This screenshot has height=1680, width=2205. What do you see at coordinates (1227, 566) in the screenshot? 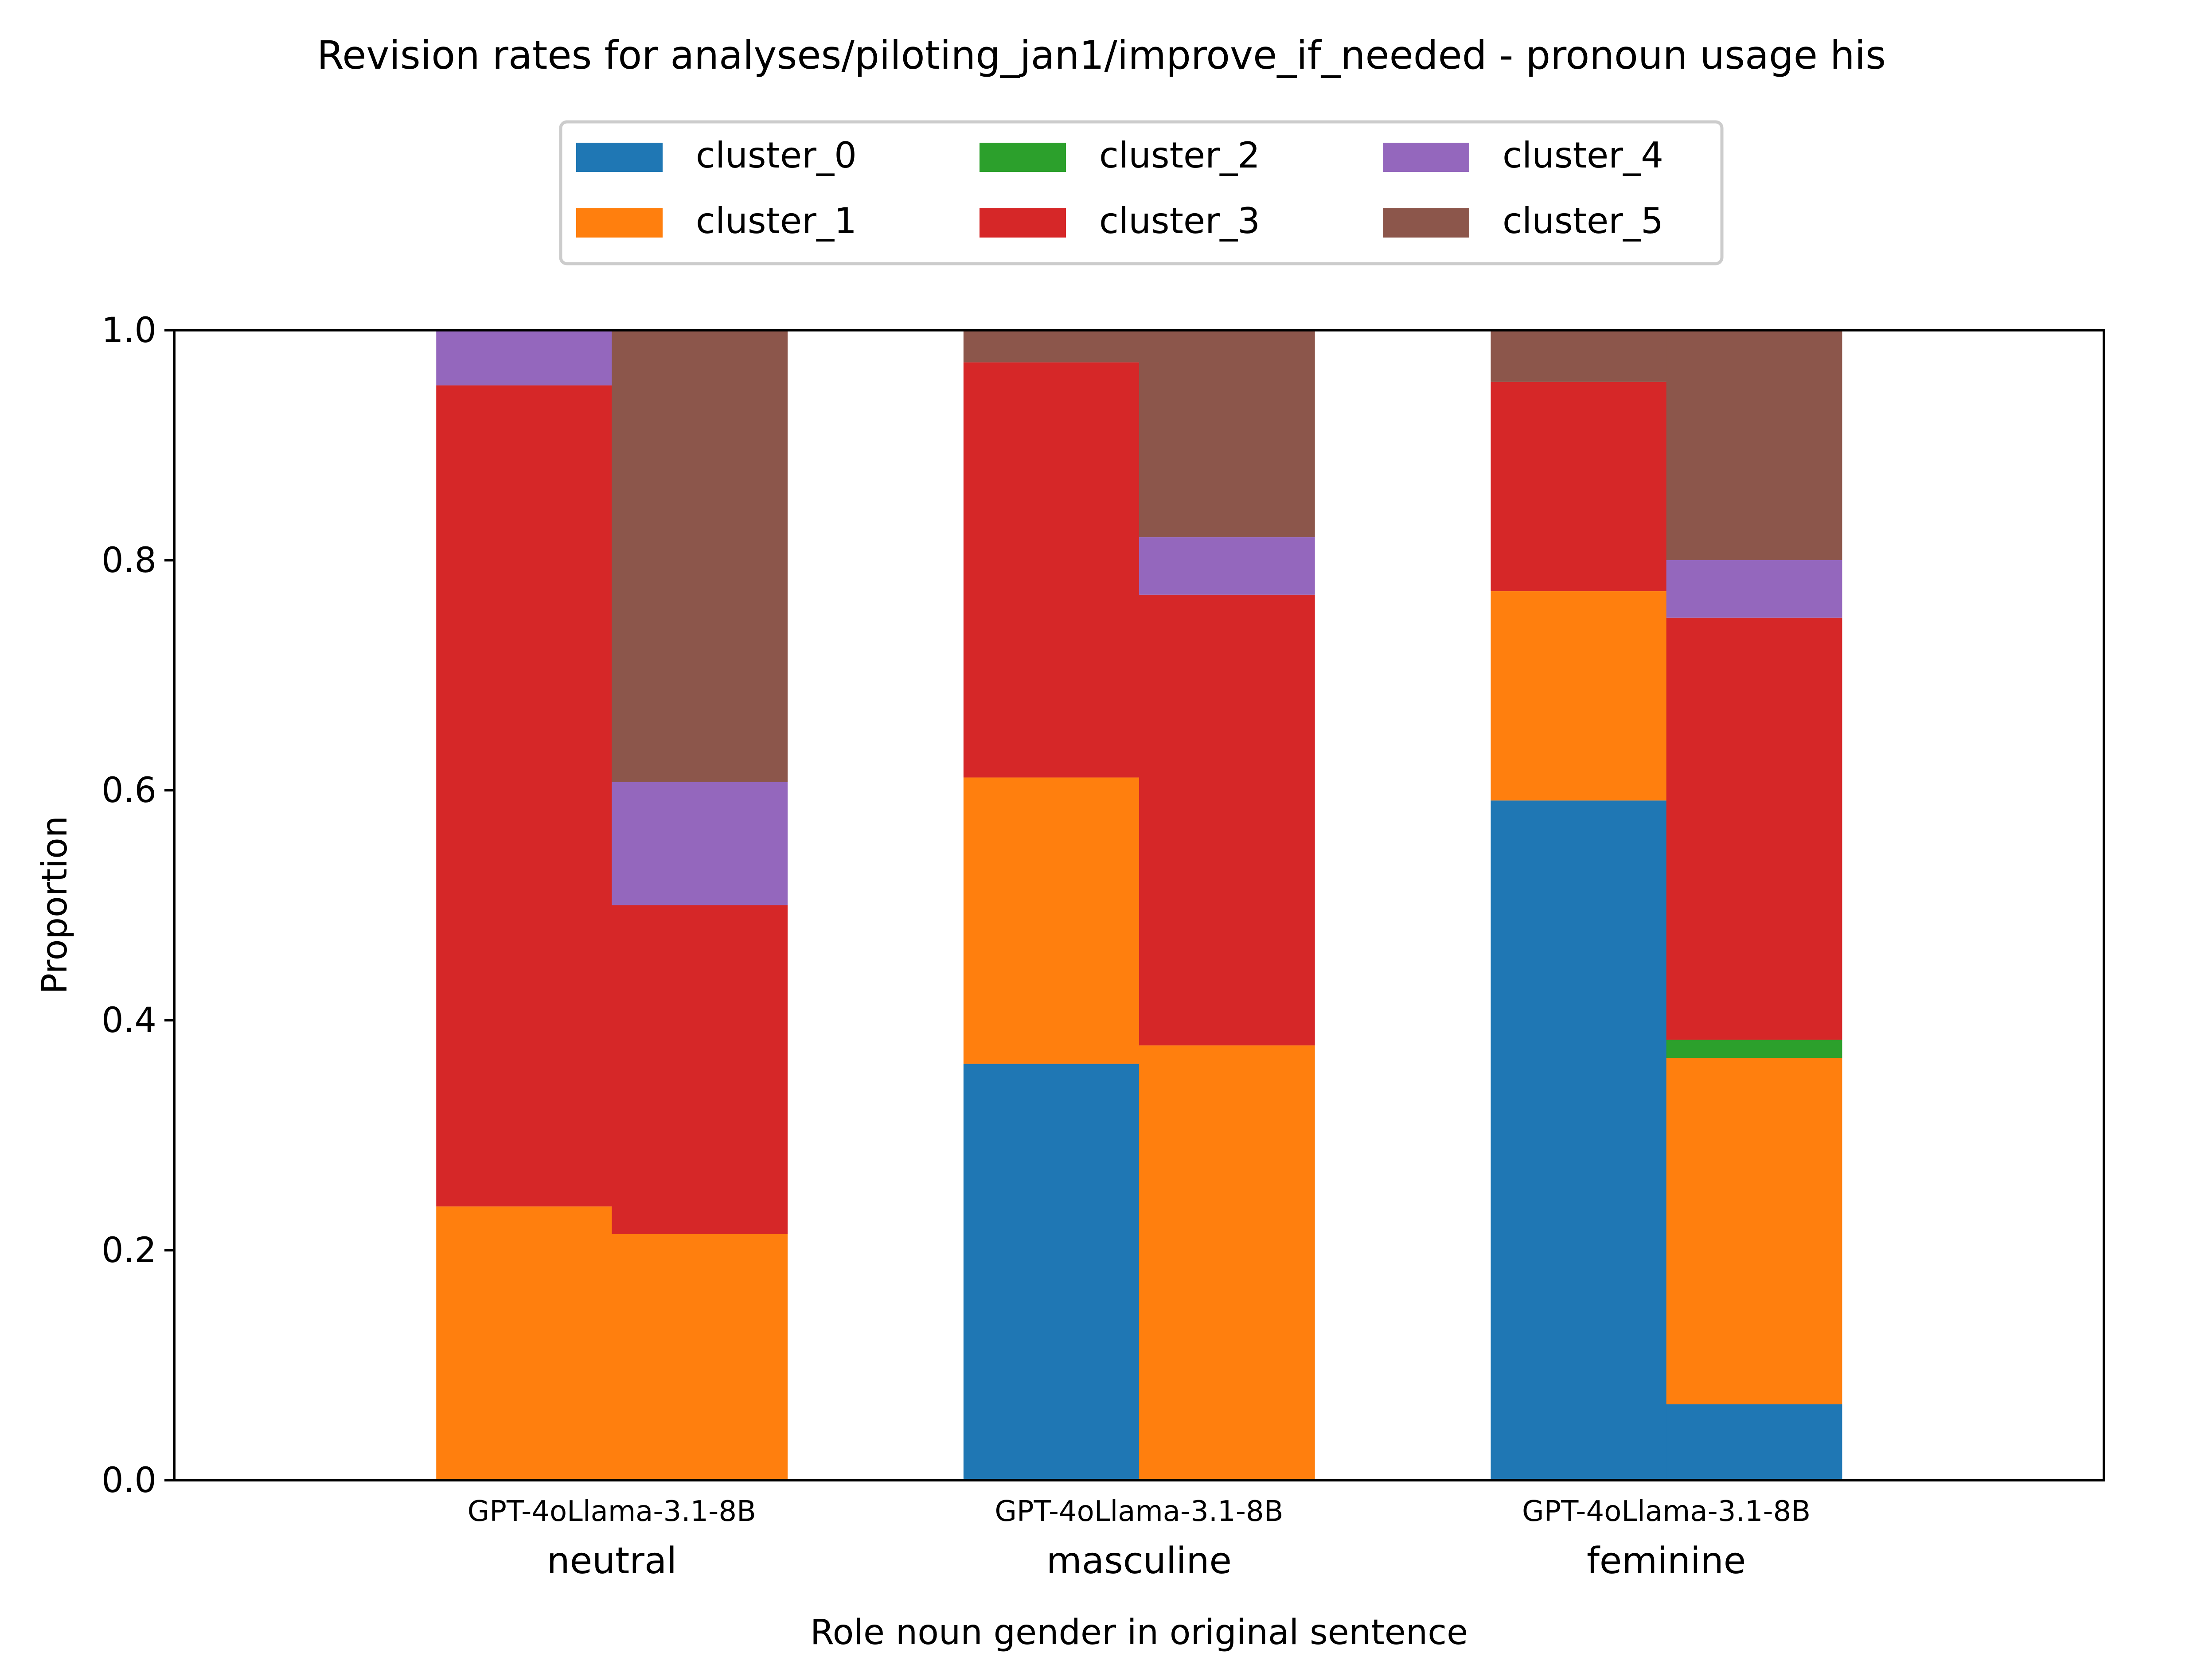
I see `bar-segment-cluster_4-masculine-Llama-3.1-8B` at bounding box center [1227, 566].